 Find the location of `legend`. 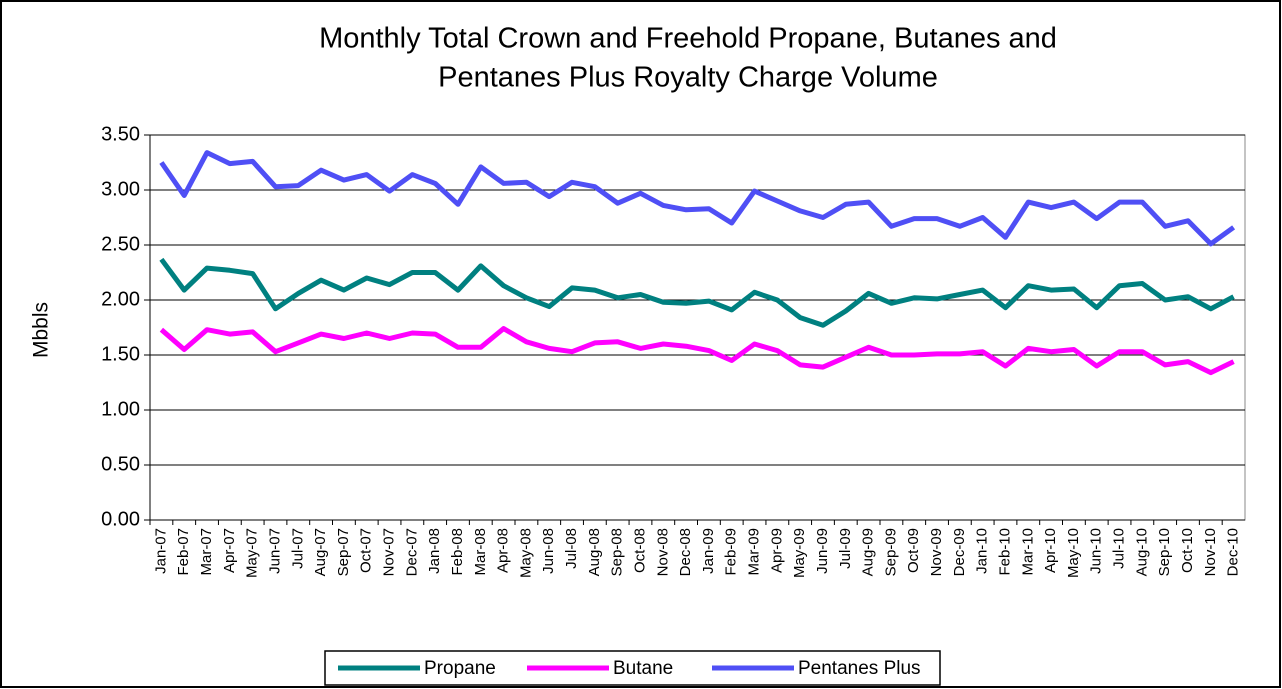

legend is located at coordinates (632, 668).